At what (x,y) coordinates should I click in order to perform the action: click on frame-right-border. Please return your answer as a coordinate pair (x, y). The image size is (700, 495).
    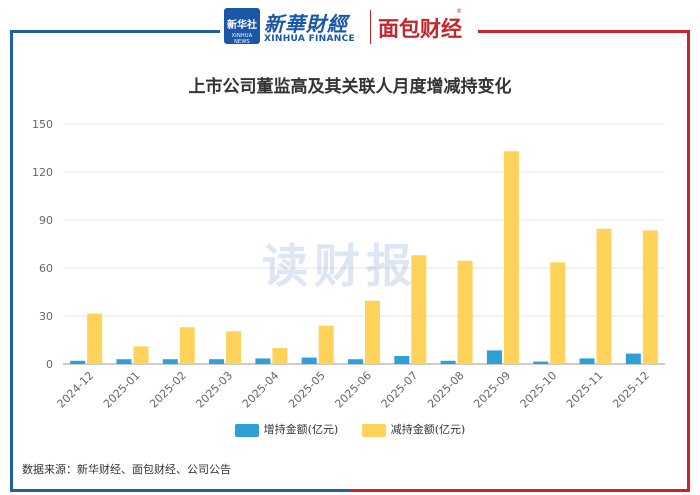
    Looking at the image, I should click on (688, 261).